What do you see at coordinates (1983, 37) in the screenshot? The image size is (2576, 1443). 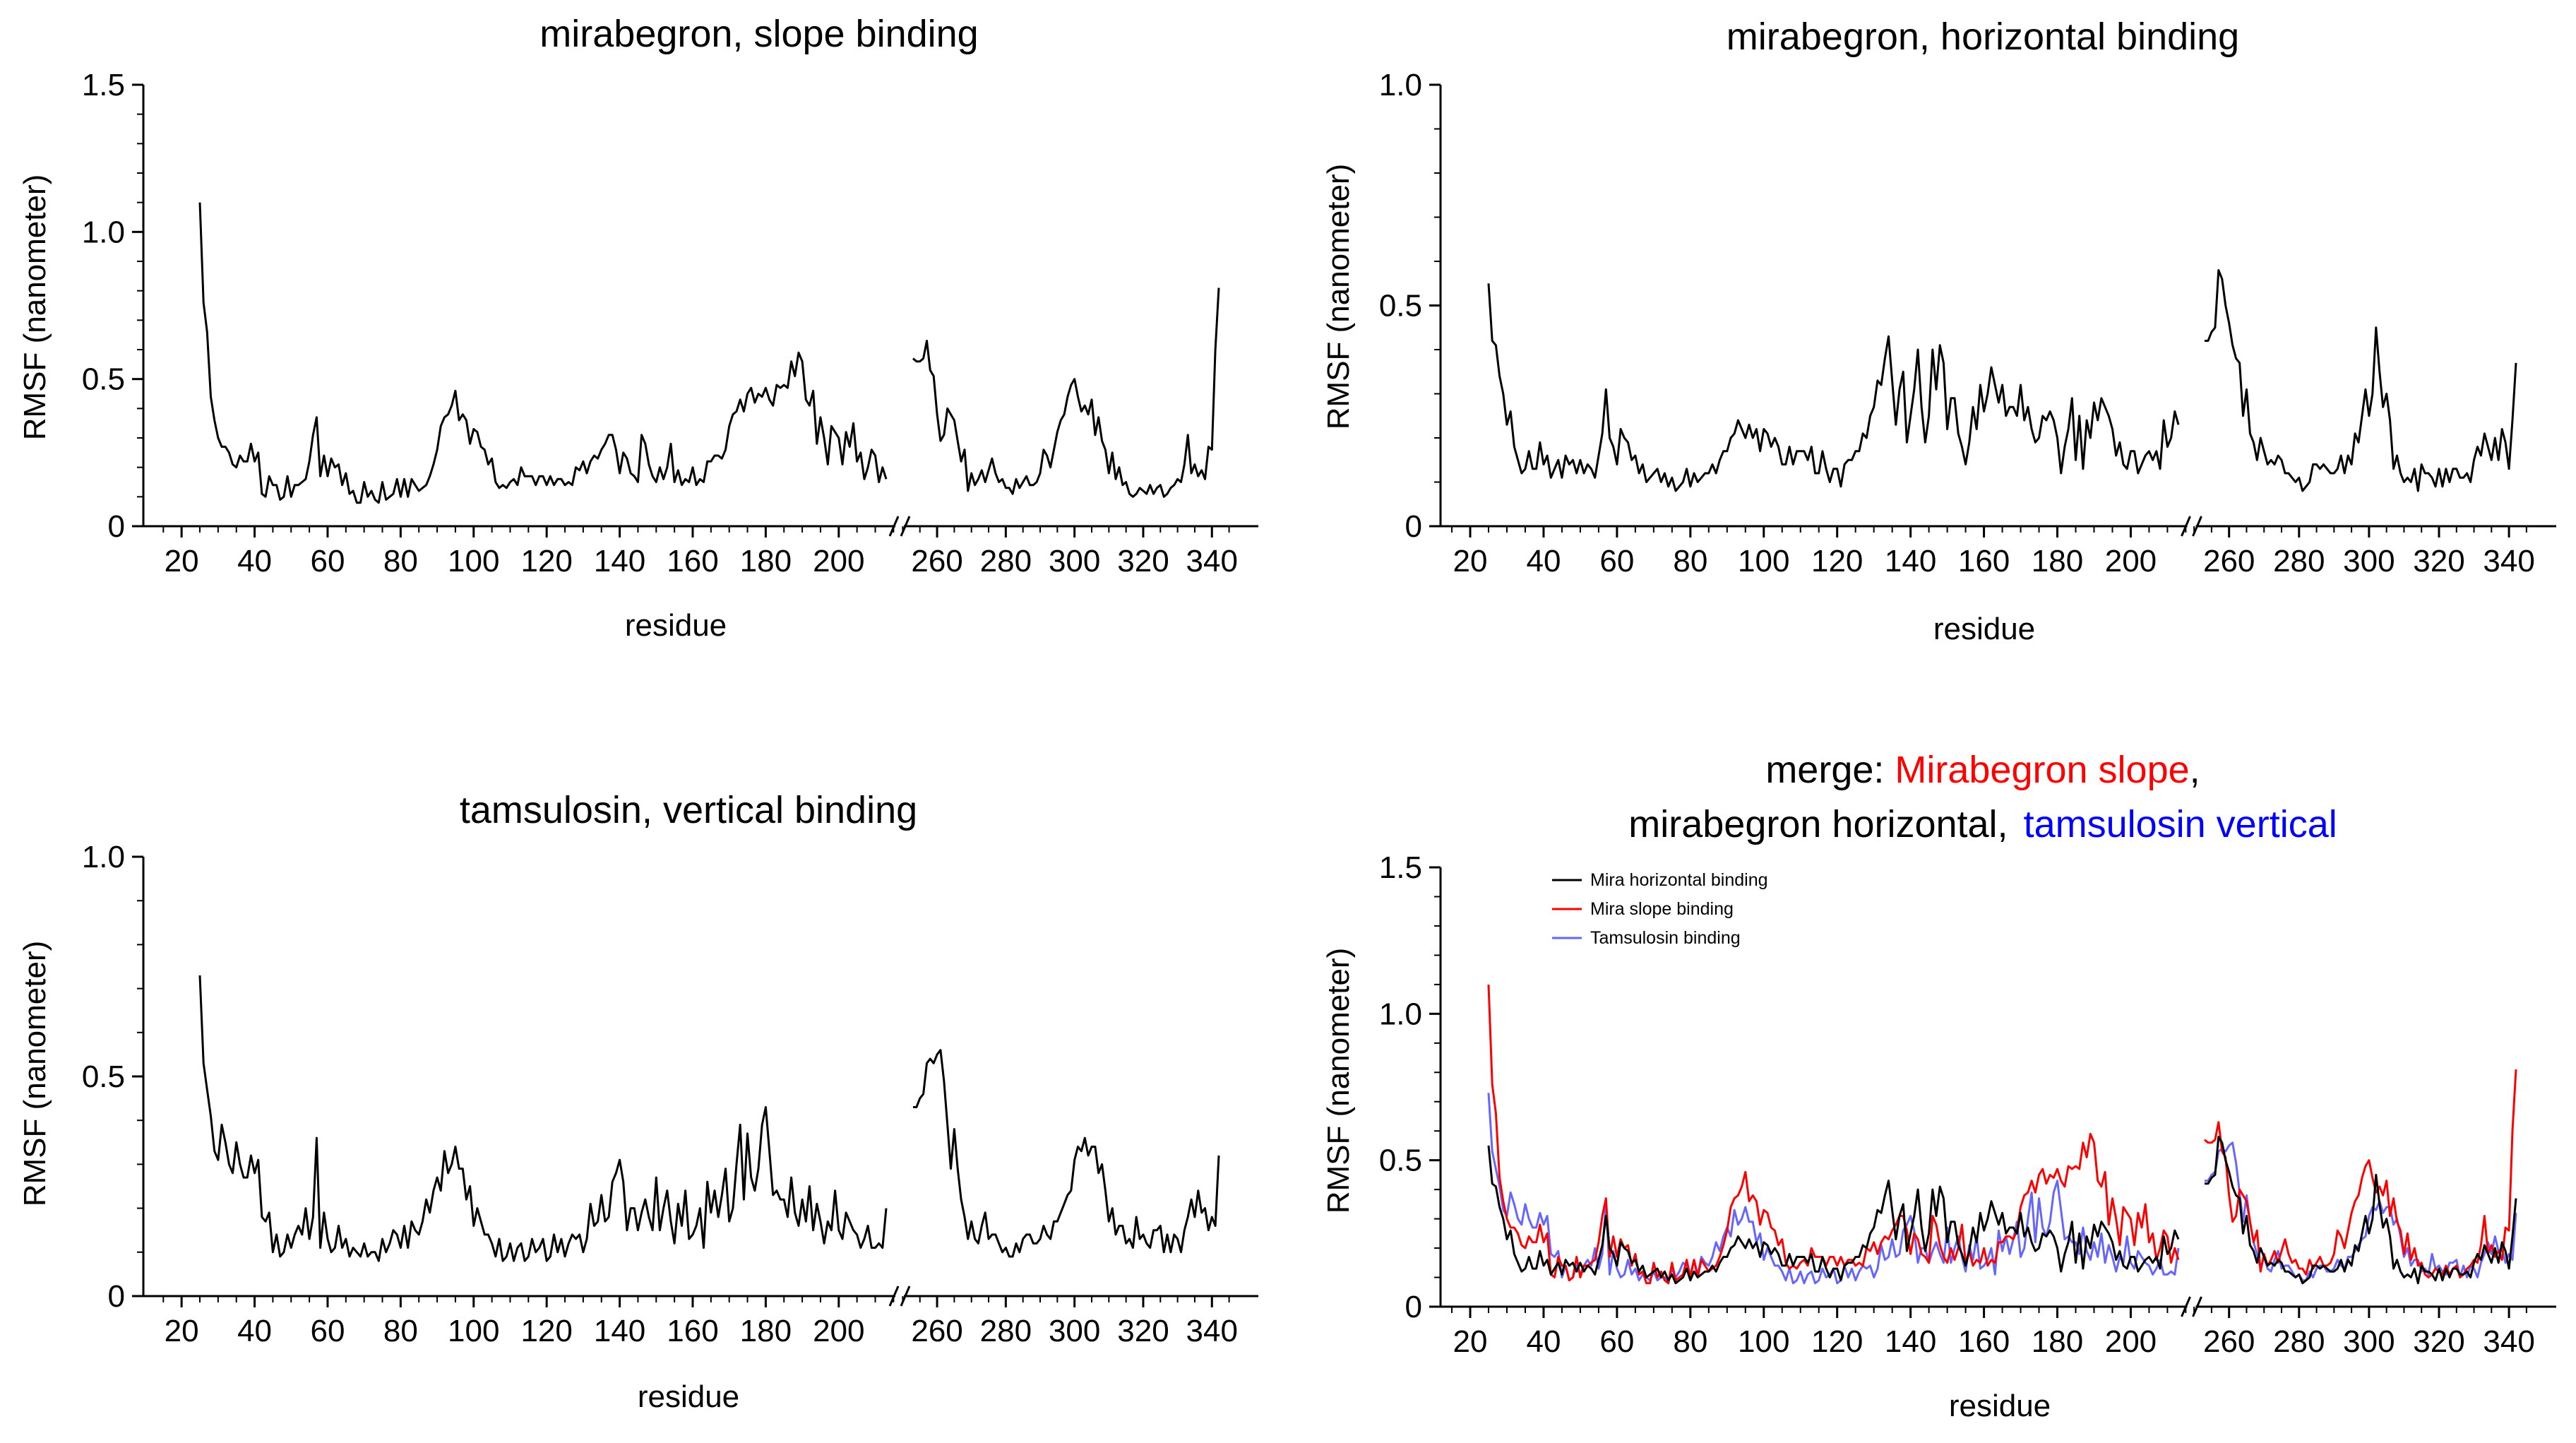 I see `chart-title: mirabegron, horizontal binding` at bounding box center [1983, 37].